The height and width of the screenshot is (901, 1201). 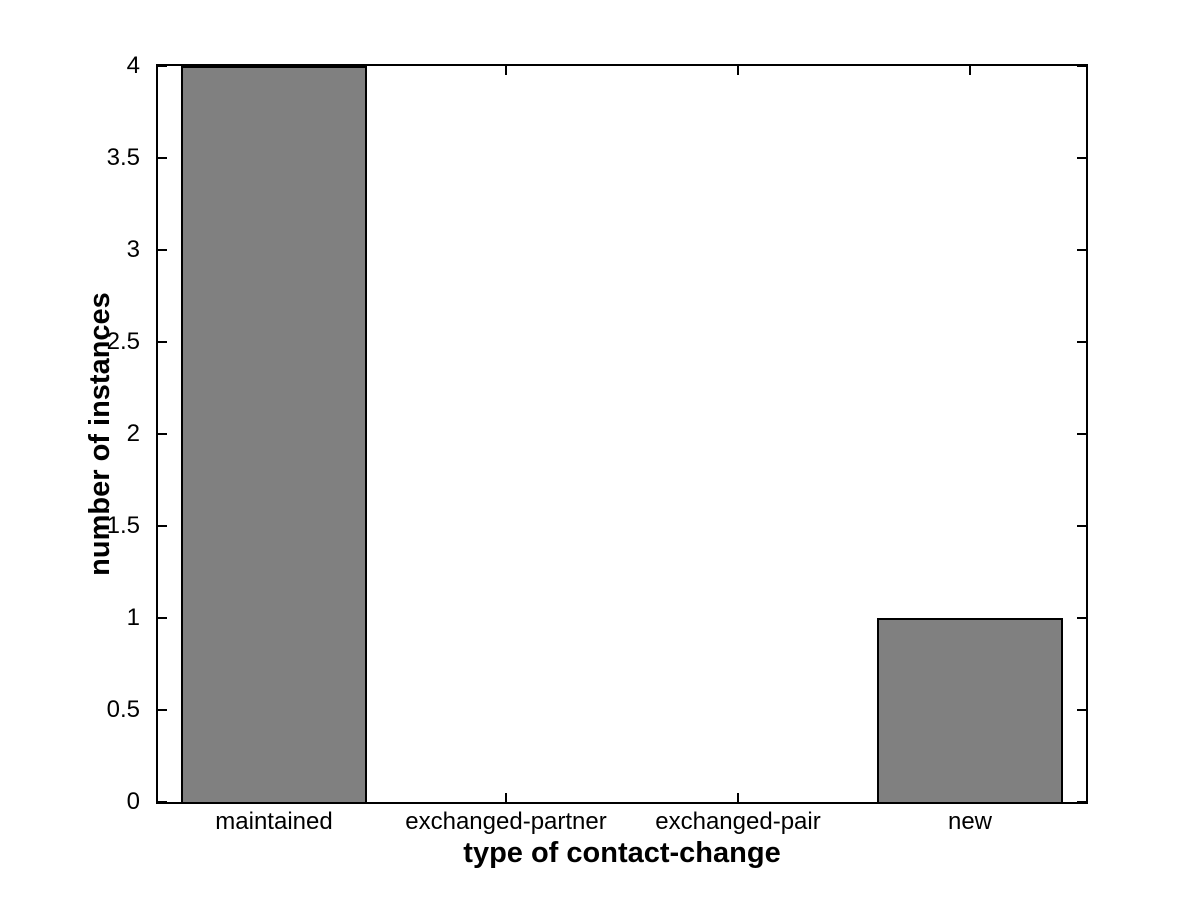 What do you see at coordinates (123, 341) in the screenshot?
I see `y-tick-label: 2.5` at bounding box center [123, 341].